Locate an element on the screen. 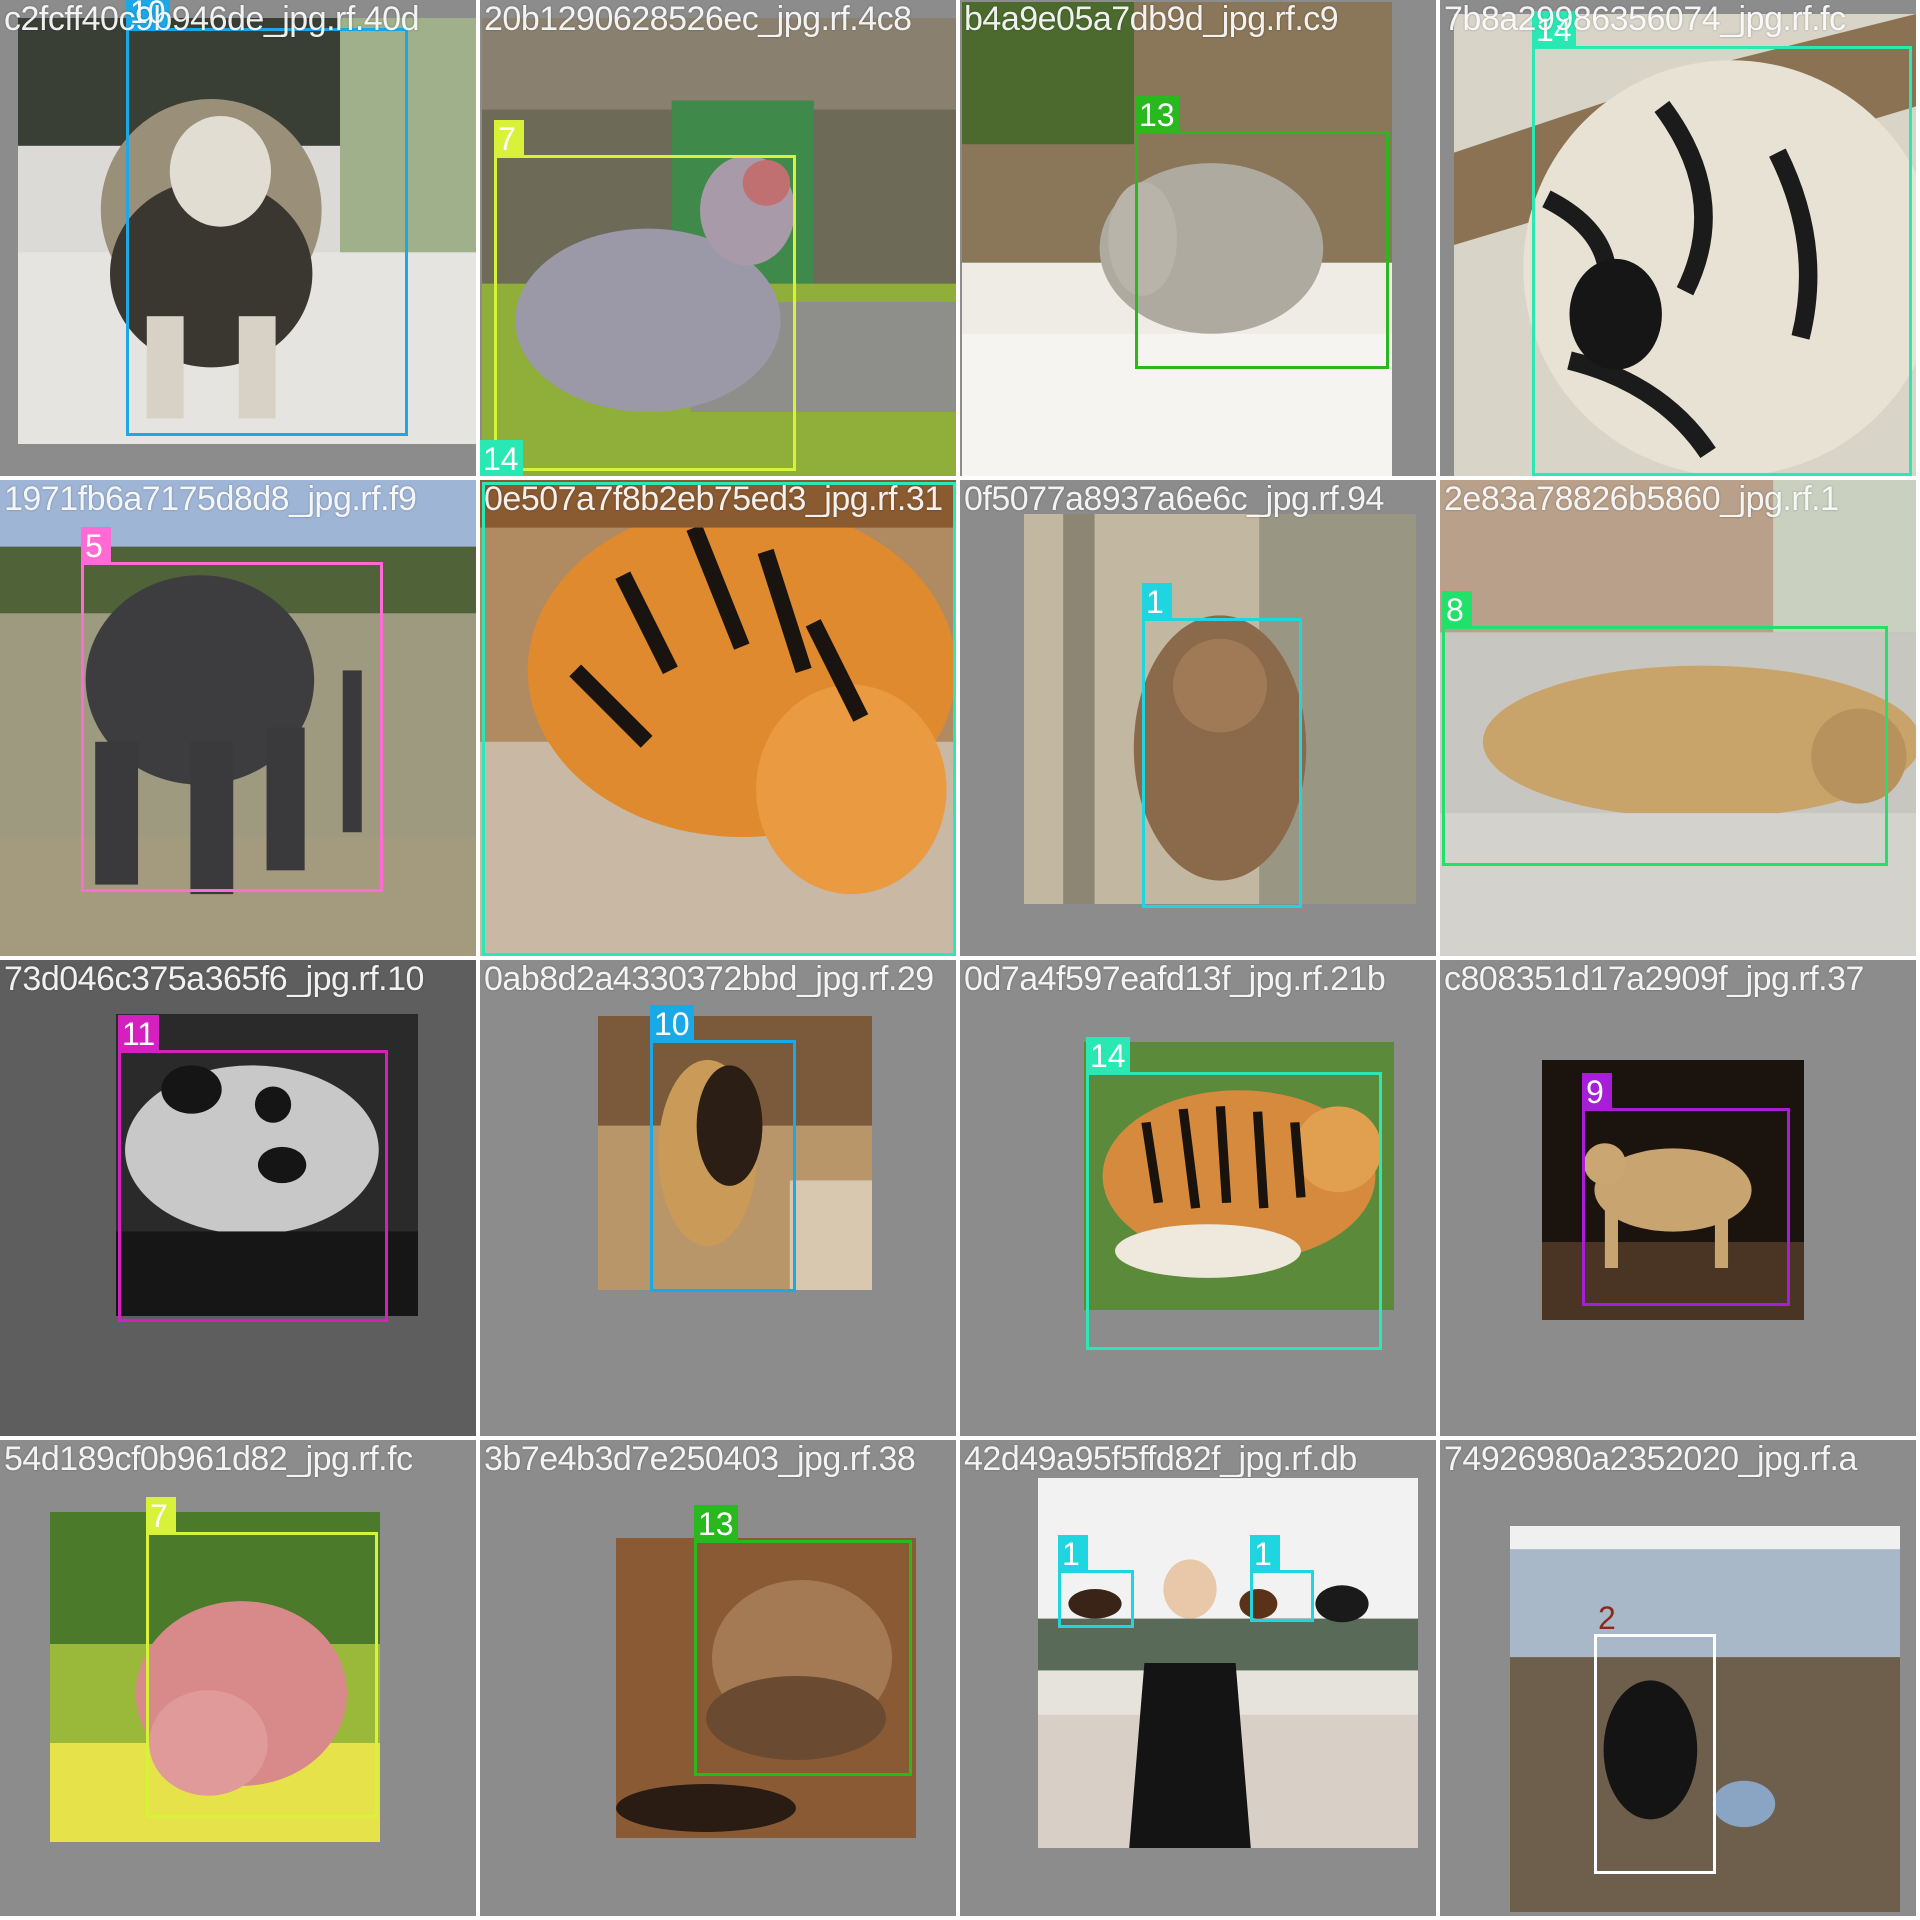 Image resolution: width=1920 pixels, height=1920 pixels. tile-filename: 0d7a4f597eafd13f_jpg.rf.21b is located at coordinates (1175, 979).